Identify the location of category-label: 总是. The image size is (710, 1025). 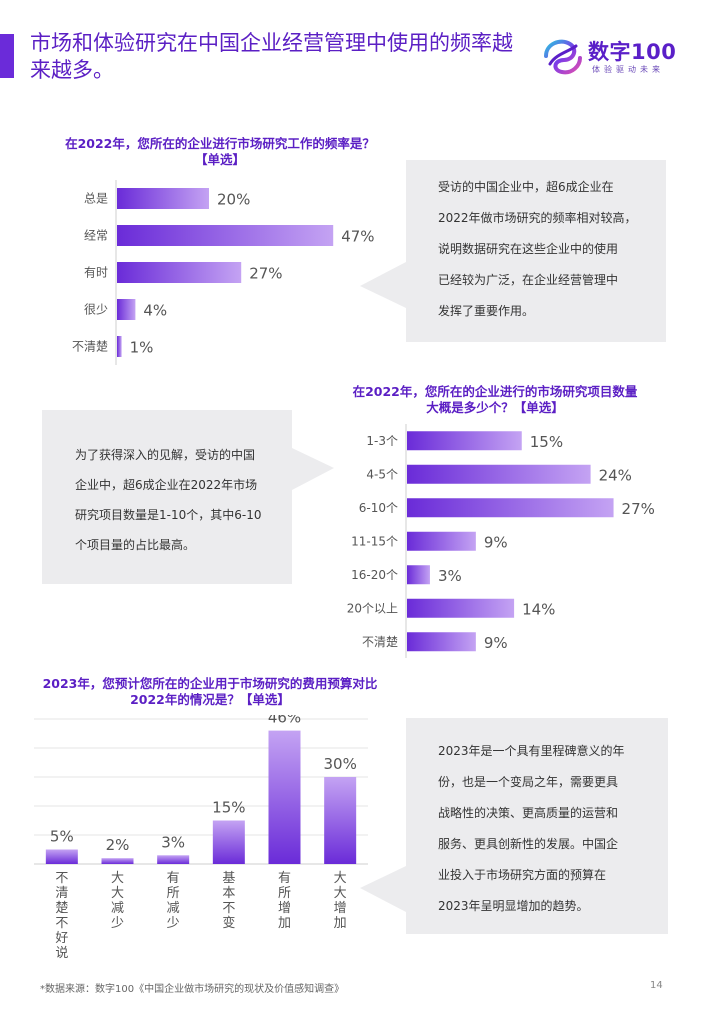
(96, 199).